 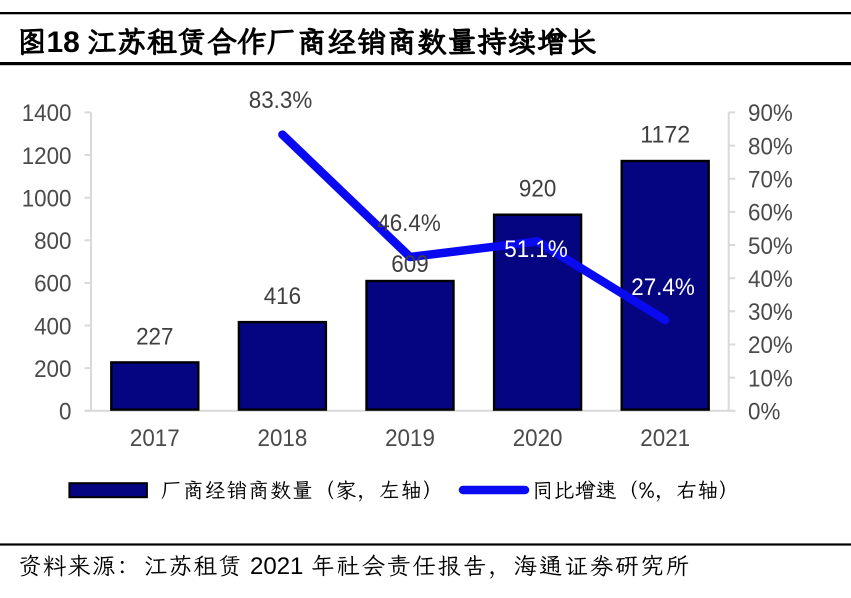 I want to click on svg-text: 18, so click(x=63, y=42).